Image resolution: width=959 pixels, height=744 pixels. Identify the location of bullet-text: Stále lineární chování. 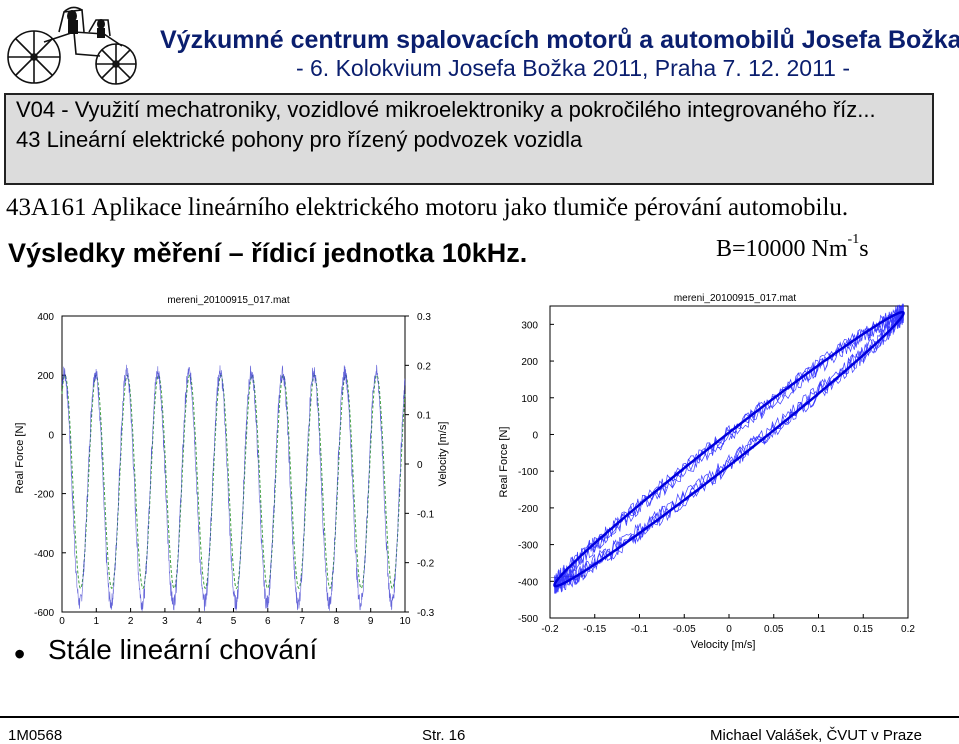
(183, 649).